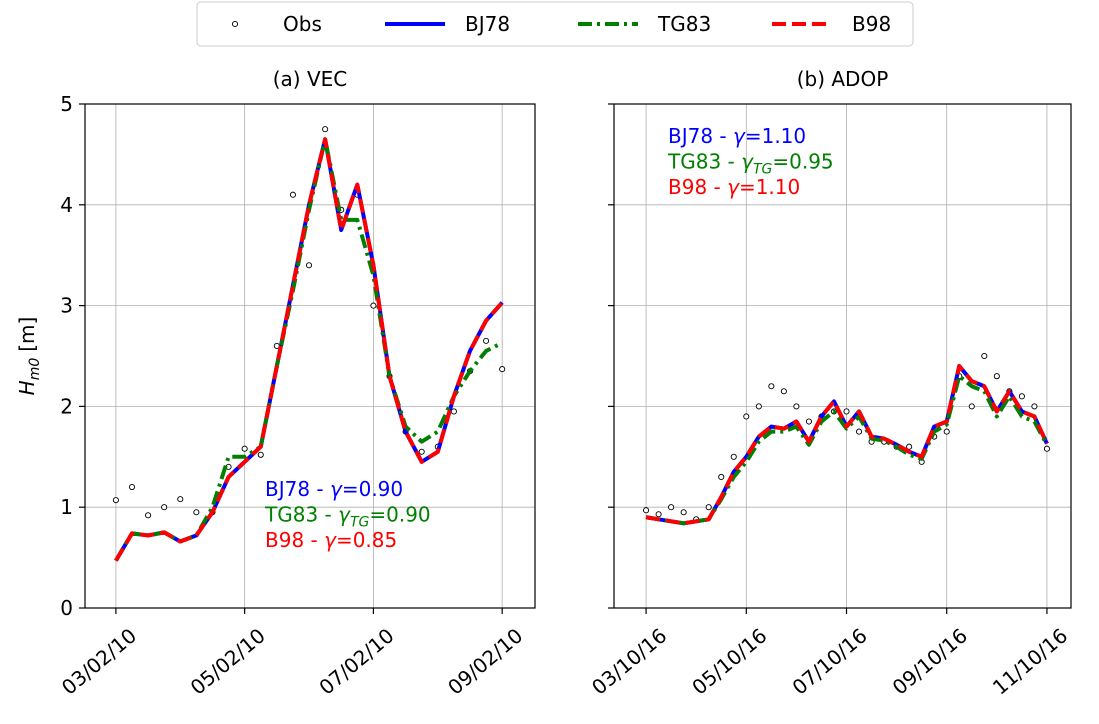 This screenshot has height=724, width=1099. Describe the element at coordinates (66, 104) in the screenshot. I see `y-tick-label: 5` at that location.